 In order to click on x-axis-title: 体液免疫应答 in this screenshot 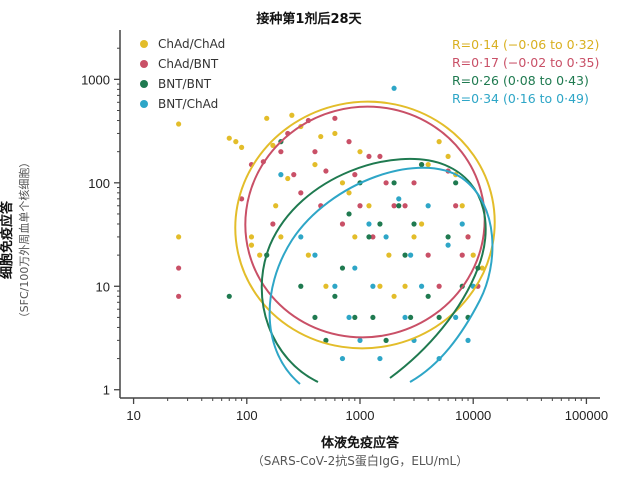, I will do `click(359, 443)`.